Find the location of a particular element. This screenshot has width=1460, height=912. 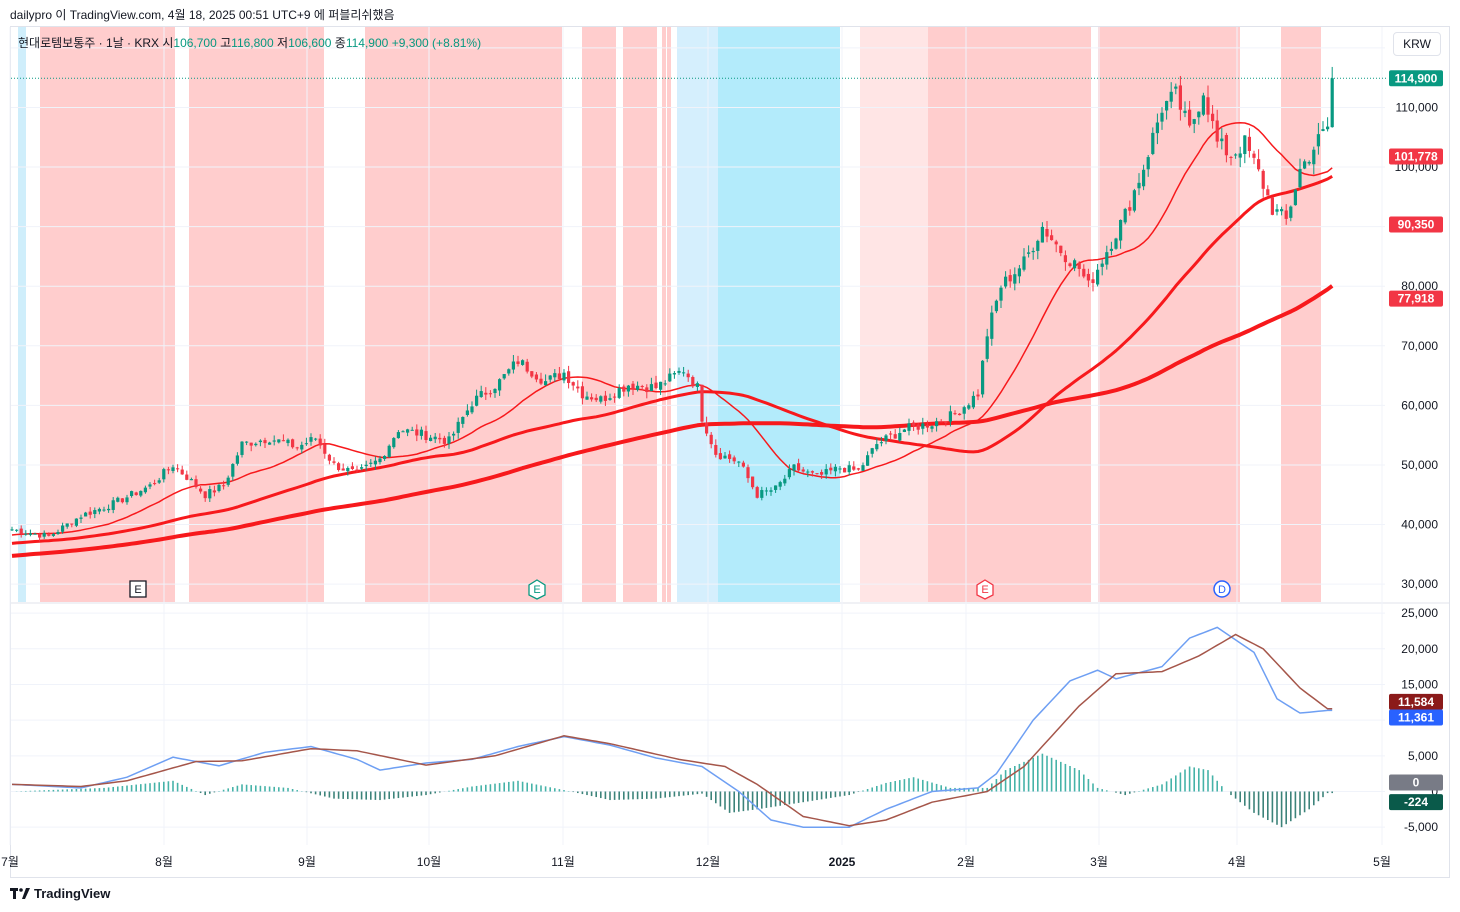

currency-label: KRW is located at coordinates (1417, 44).